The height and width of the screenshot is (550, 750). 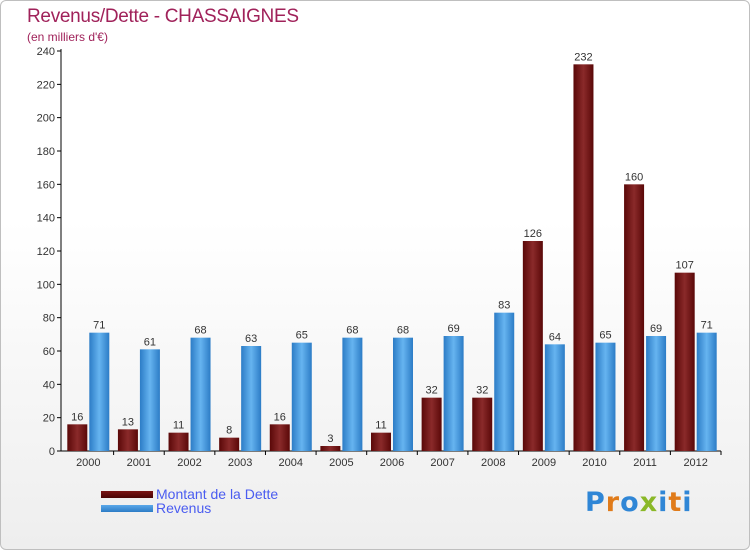 What do you see at coordinates (291, 463) in the screenshot?
I see `x-tick-label: 2004` at bounding box center [291, 463].